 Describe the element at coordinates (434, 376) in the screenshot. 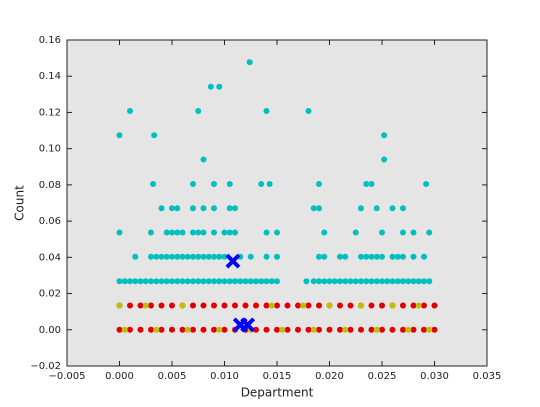

I see `x-tick-label: 0.030` at that location.